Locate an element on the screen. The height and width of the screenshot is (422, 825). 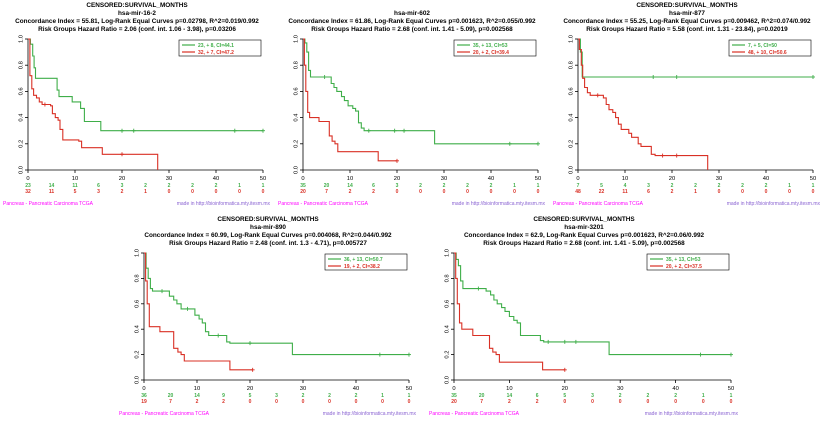
at-risk-count: 4 is located at coordinates (625, 186).